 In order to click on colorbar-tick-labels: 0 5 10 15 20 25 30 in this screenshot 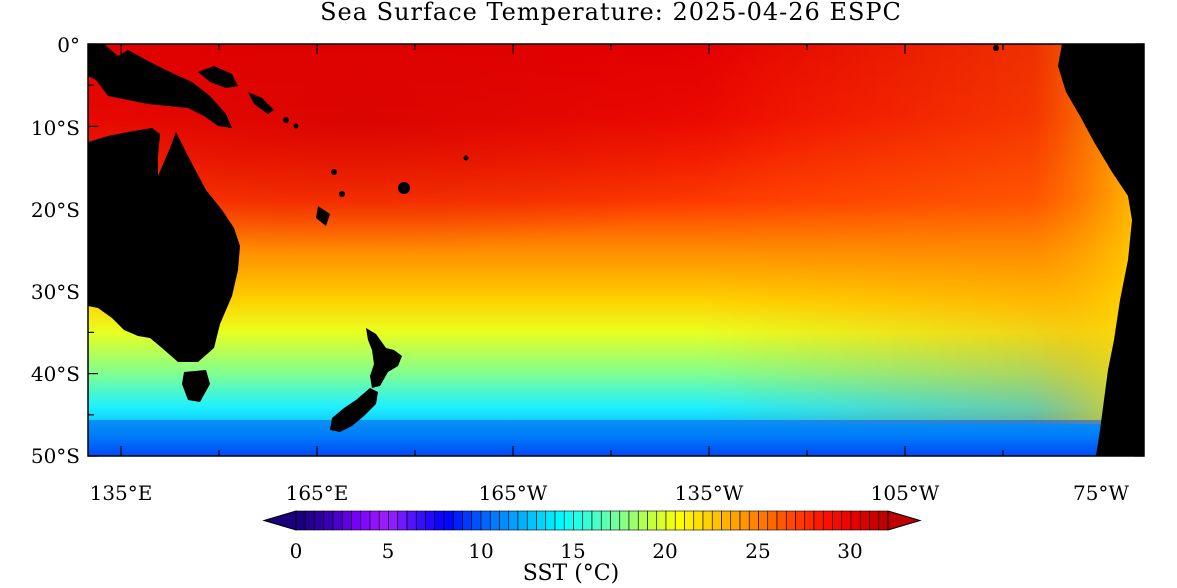, I will do `click(576, 551)`.